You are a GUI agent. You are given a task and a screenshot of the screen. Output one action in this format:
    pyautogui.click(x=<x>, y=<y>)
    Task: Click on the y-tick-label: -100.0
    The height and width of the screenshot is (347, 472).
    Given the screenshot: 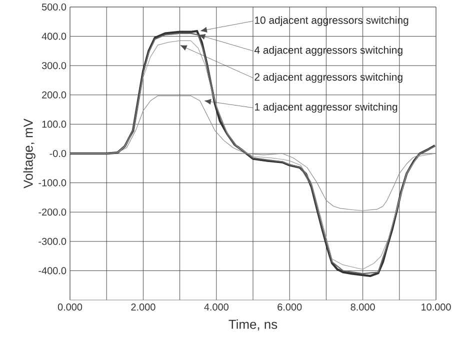 What is the action you would take?
    pyautogui.click(x=52, y=182)
    